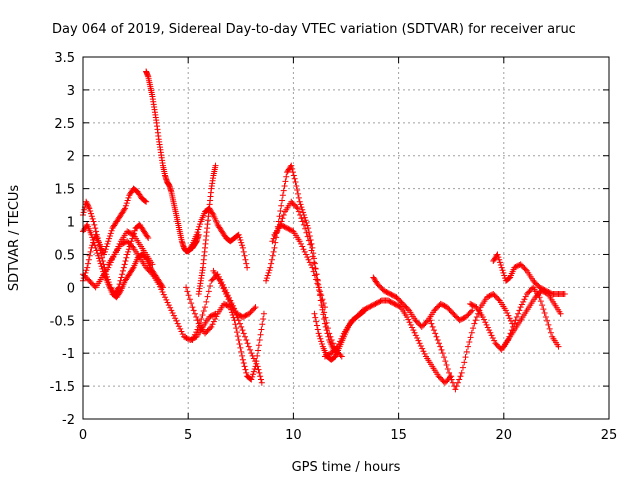  What do you see at coordinates (62, 239) in the screenshot?
I see `y-tick-labels: -2 -1.5 -1 -0.5 0 0.5 1 1.5 2 2.5 3 3.5` at bounding box center [62, 239].